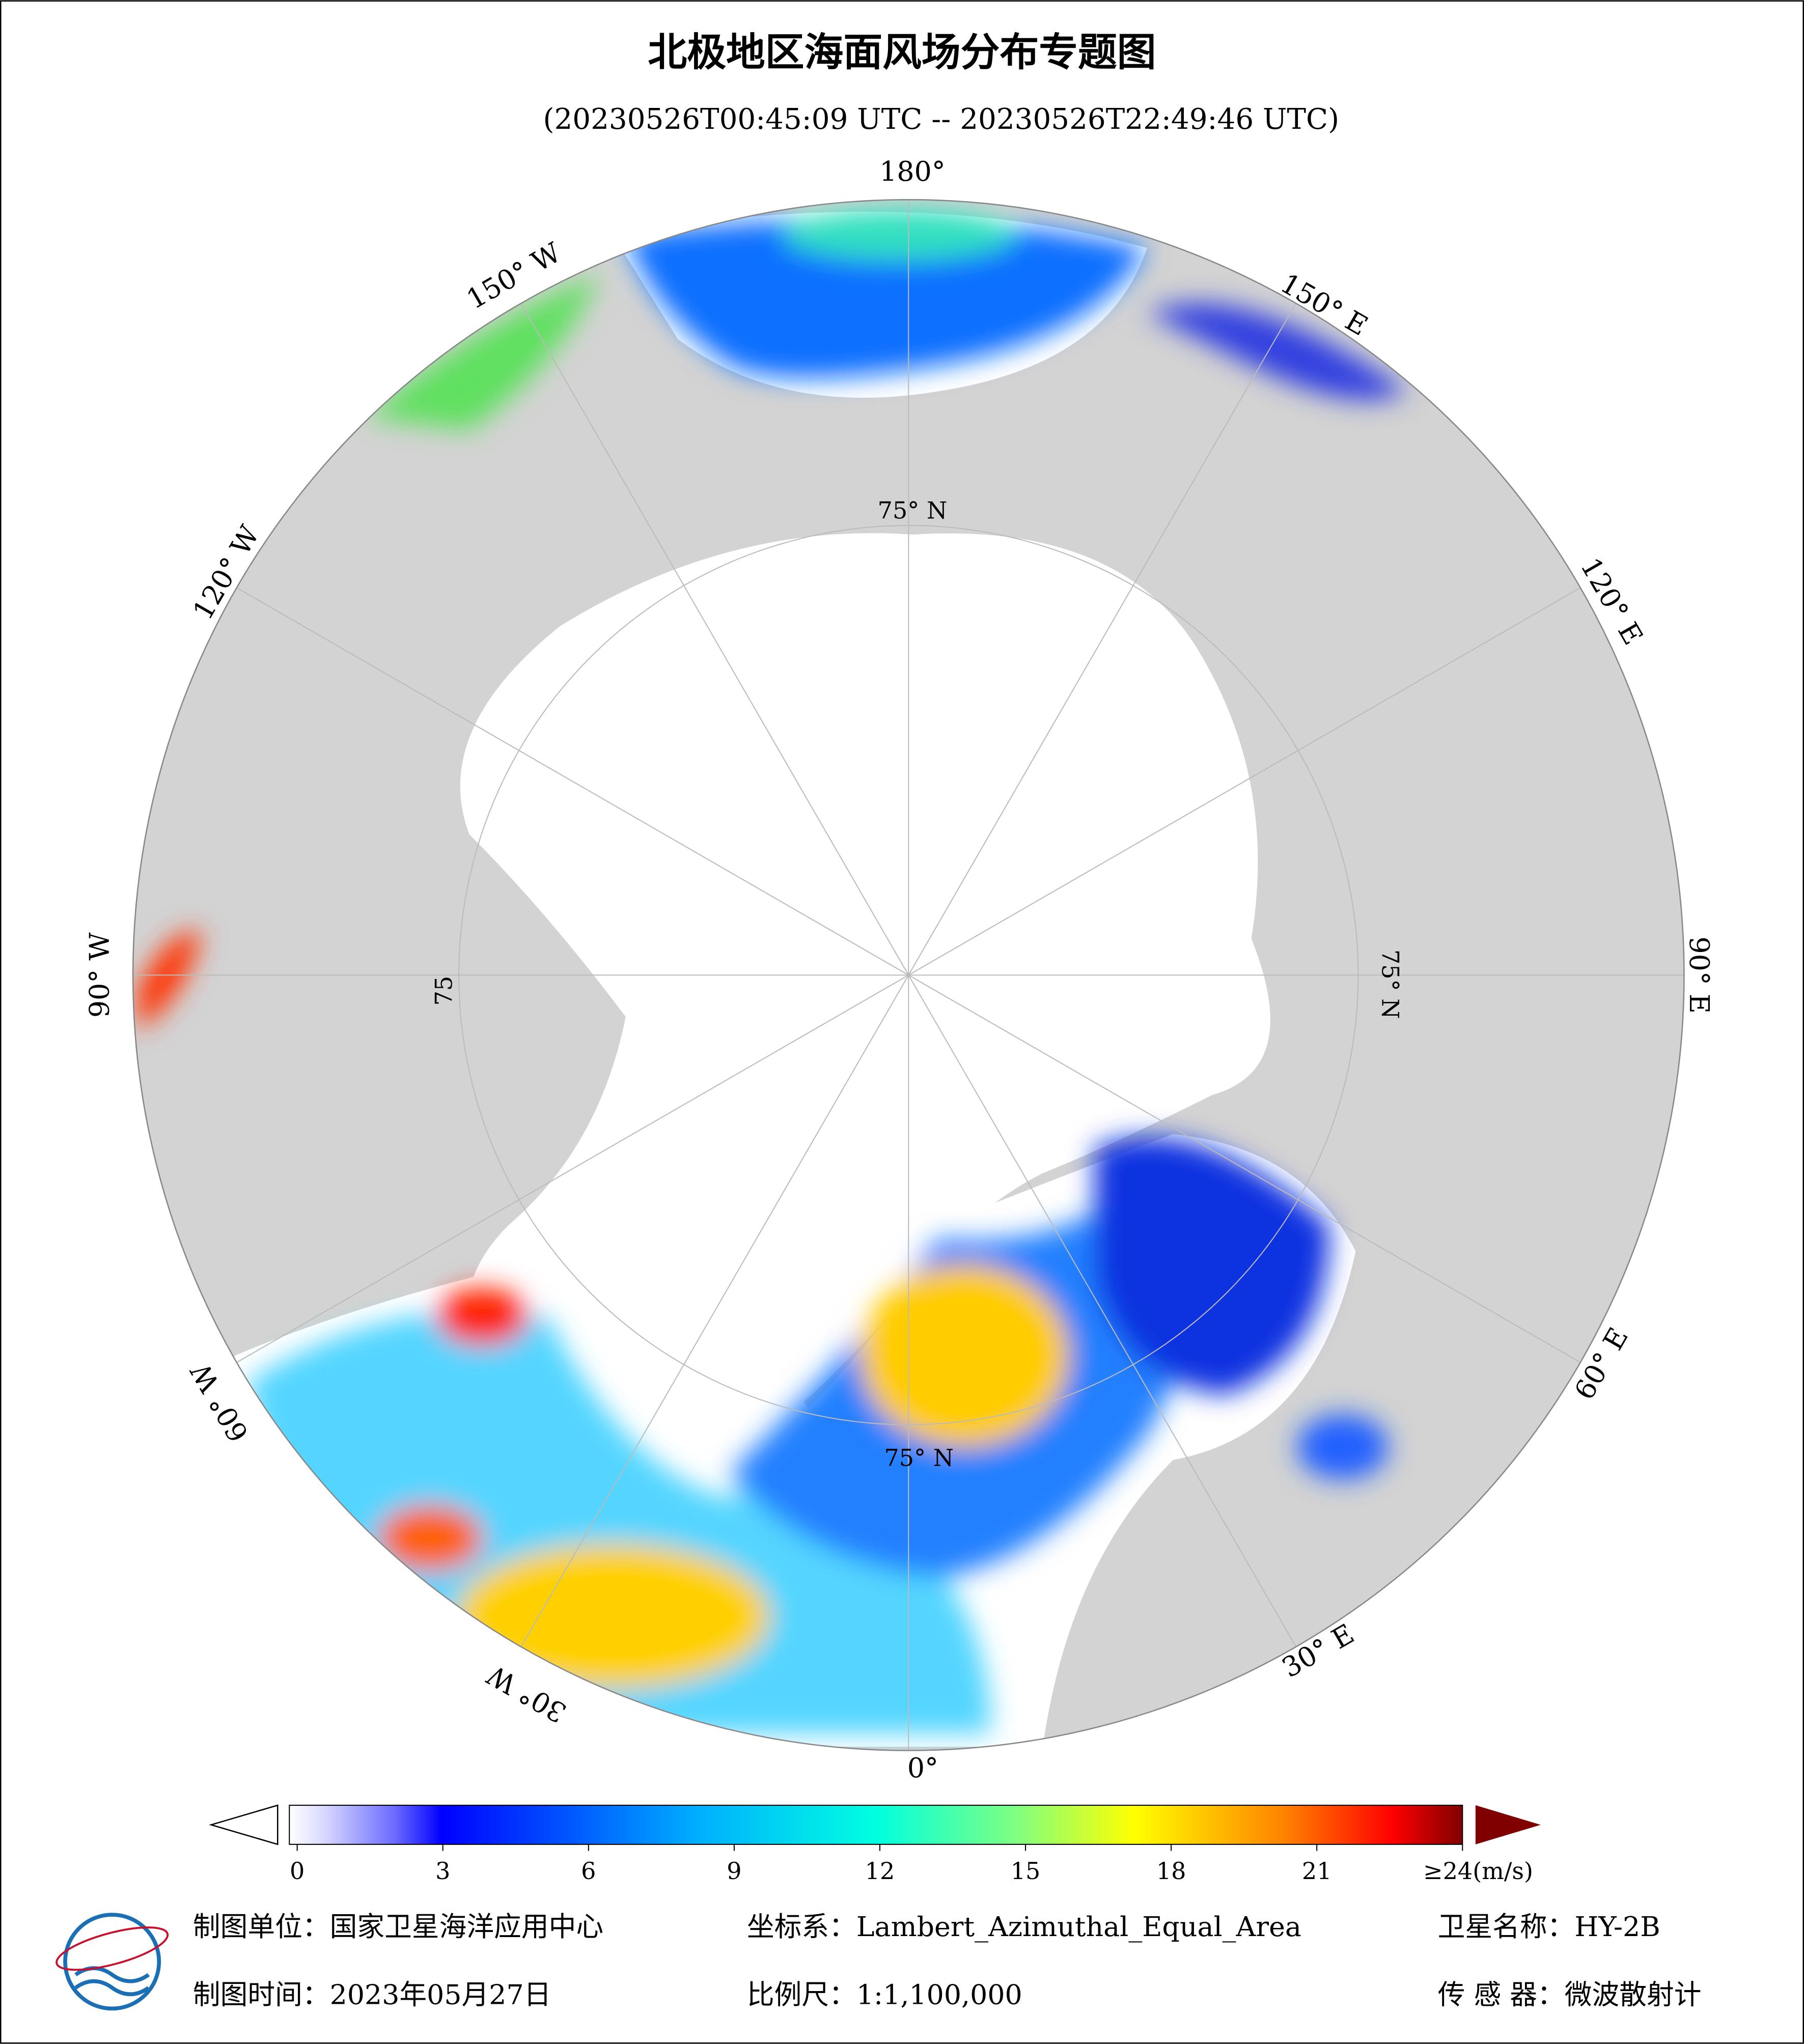 The image size is (1804, 2044). I want to click on footer-text: 制图单位：国家卫星海洋应用中心, so click(398, 1927).